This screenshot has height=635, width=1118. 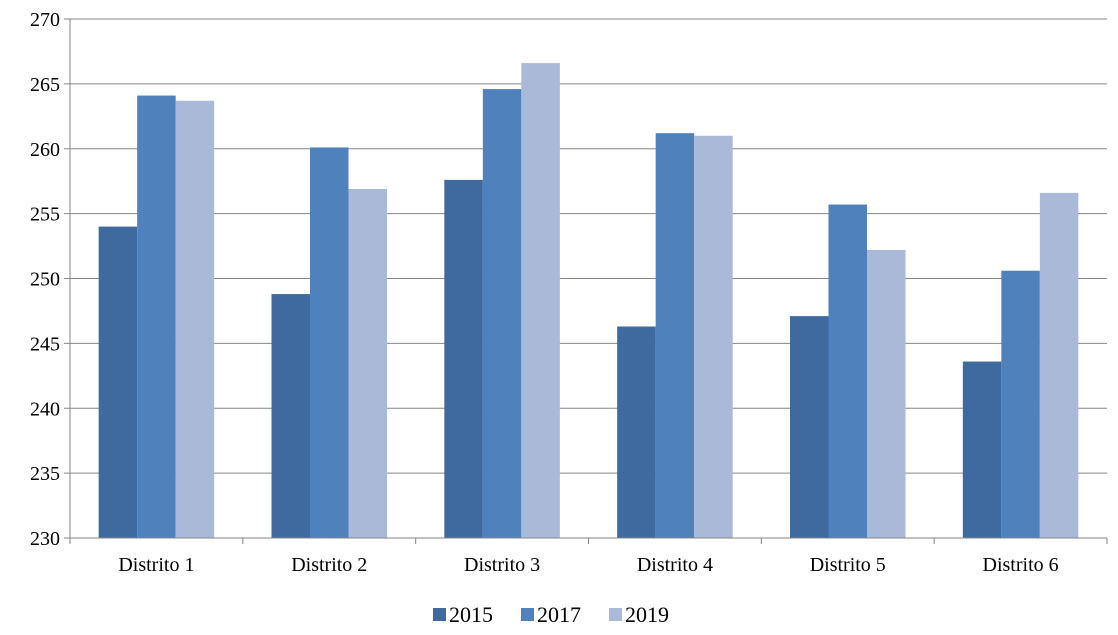 I want to click on y-axis-ticks: 230 235 240 245 250 255 260 265 270, so click(x=45, y=279).